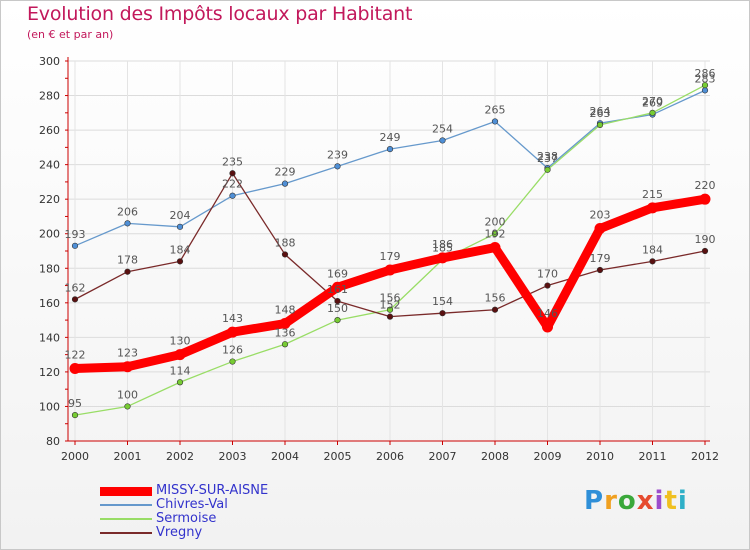 The height and width of the screenshot is (550, 750). What do you see at coordinates (600, 215) in the screenshot?
I see `data-label-missy-sur-aisne: 203` at bounding box center [600, 215].